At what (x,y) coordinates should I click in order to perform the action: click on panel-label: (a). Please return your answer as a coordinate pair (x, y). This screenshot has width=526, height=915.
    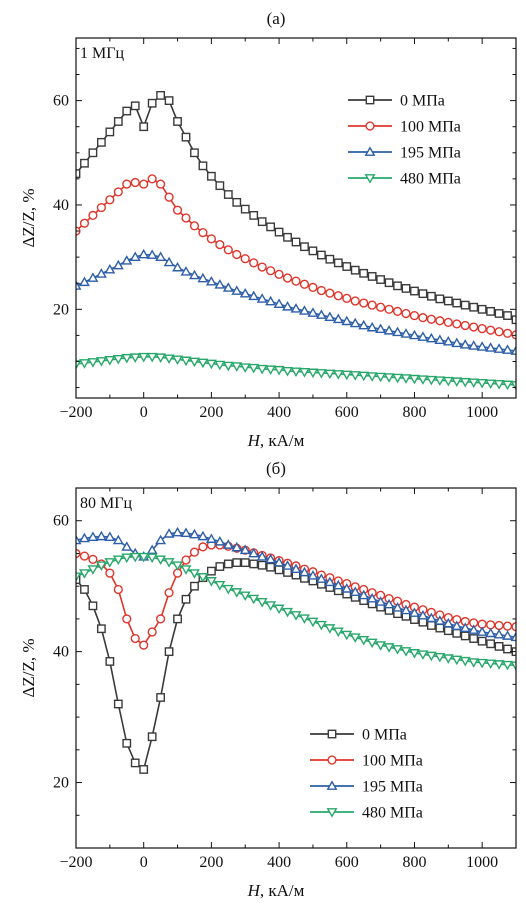
    Looking at the image, I should click on (276, 18).